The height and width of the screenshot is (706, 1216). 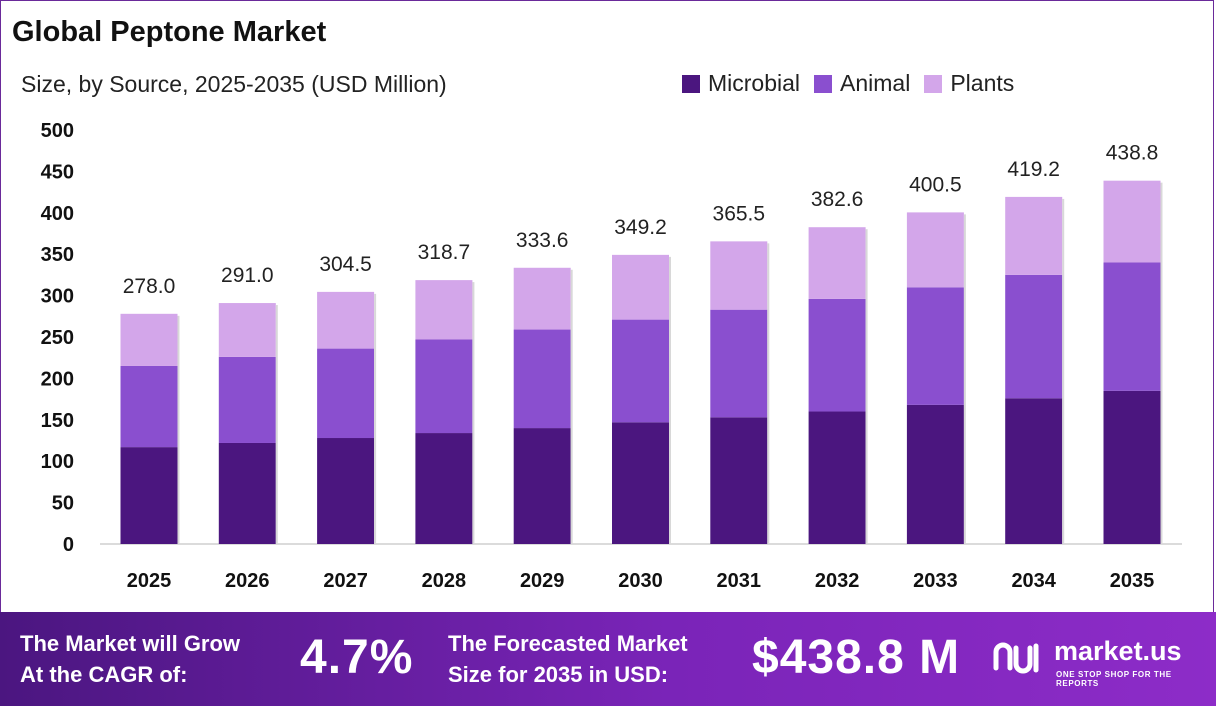 What do you see at coordinates (1161, 363) in the screenshot?
I see `bar-shadow-2035` at bounding box center [1161, 363].